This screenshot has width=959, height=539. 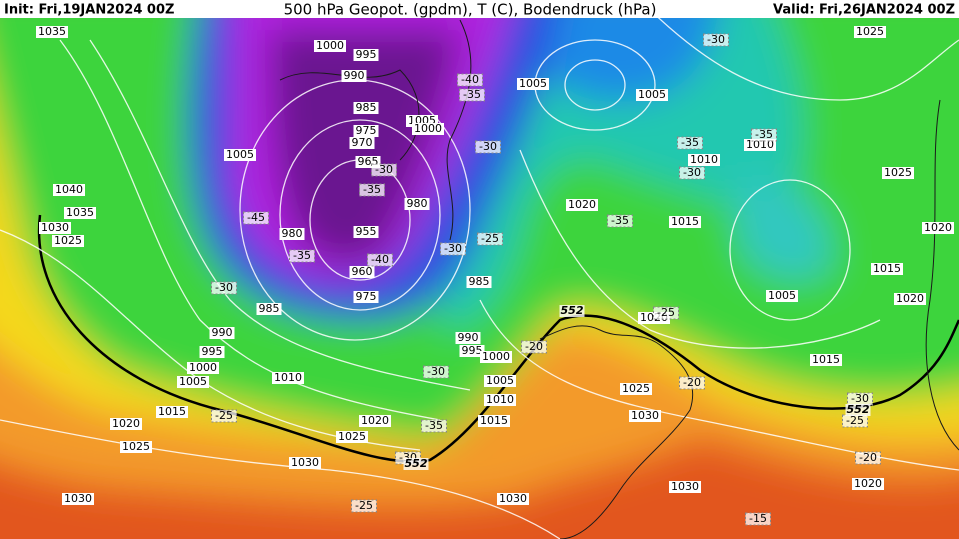 I want to click on temperature-label: -20, so click(x=692, y=382).